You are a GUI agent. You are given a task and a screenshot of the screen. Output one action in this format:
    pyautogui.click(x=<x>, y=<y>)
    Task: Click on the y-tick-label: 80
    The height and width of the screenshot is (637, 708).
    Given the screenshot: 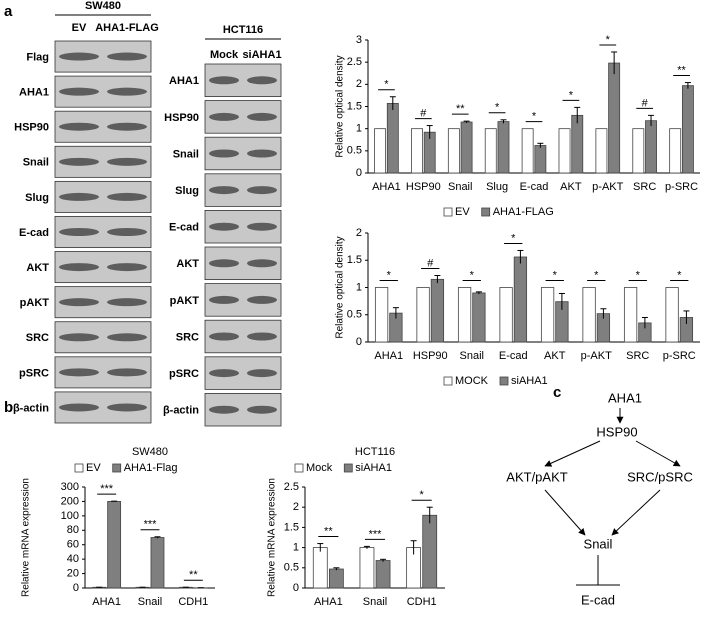 What is the action you would take?
    pyautogui.click(x=73, y=530)
    